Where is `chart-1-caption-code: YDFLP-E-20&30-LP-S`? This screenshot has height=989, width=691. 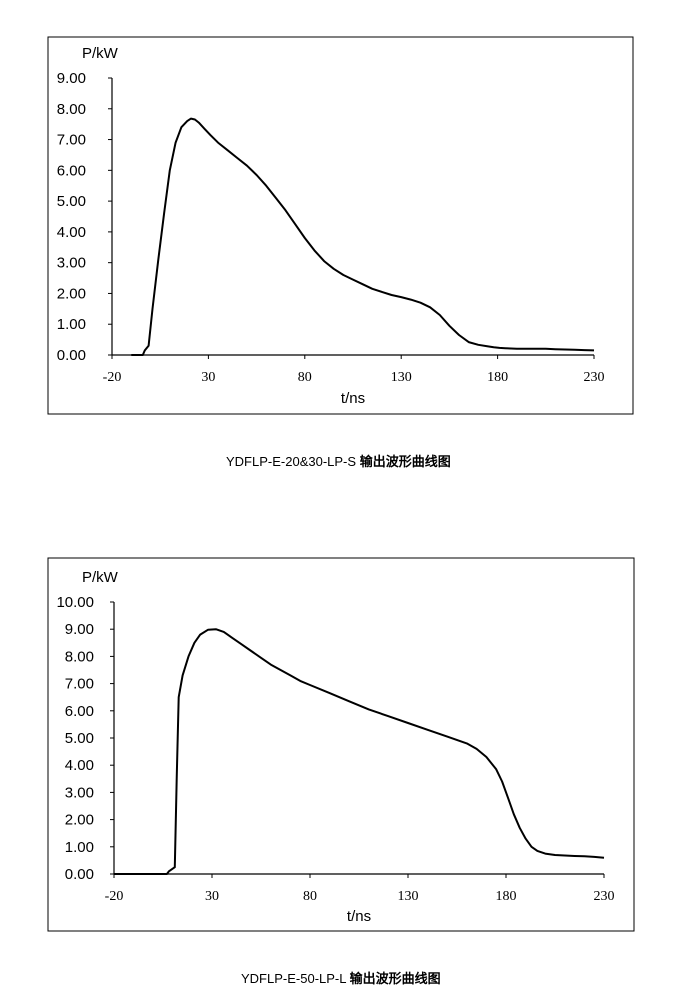 chart-1-caption-code: YDFLP-E-20&30-LP-S is located at coordinates (291, 461).